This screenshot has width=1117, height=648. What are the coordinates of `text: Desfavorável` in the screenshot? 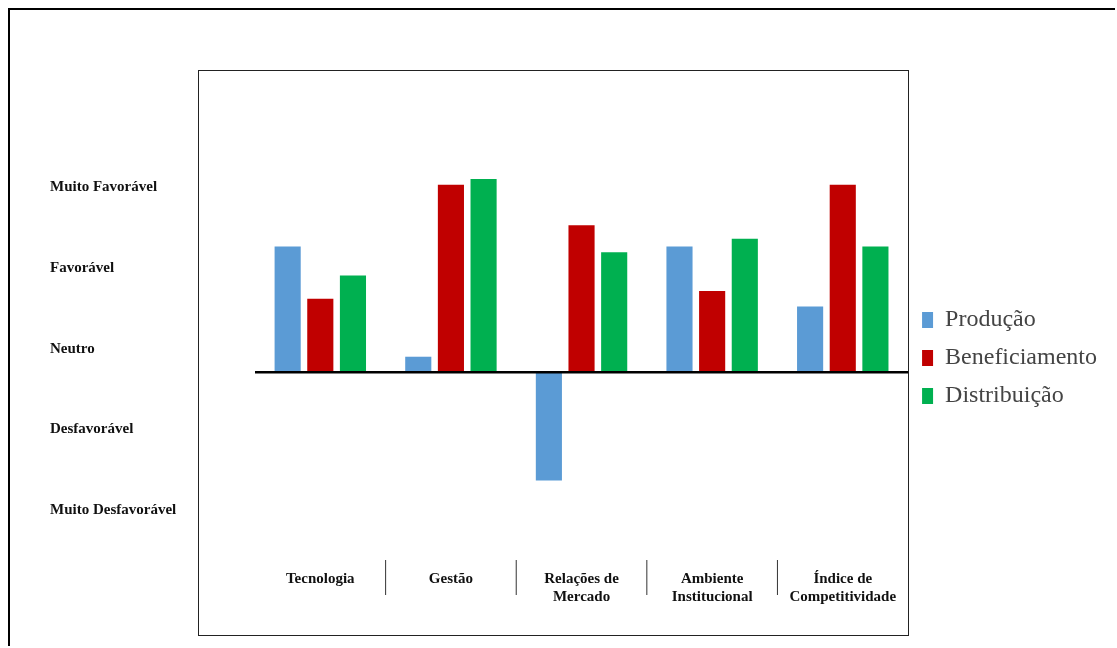 It's located at (92, 429).